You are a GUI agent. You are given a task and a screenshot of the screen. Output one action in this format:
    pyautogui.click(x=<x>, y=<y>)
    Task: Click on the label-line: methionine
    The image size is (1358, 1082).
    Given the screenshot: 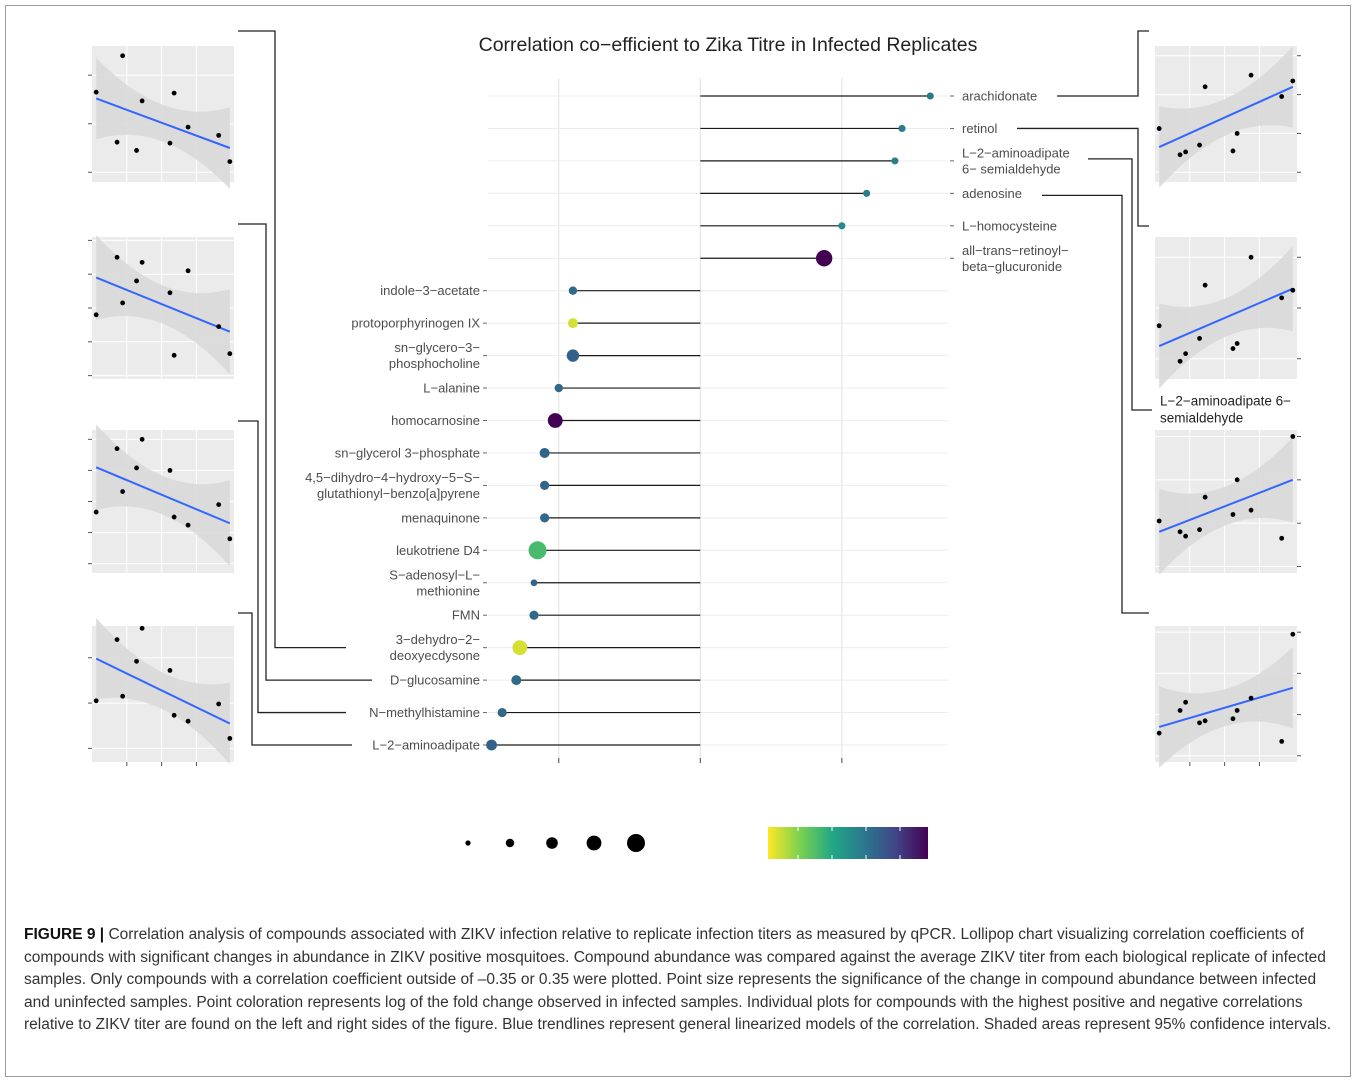 What is the action you would take?
    pyautogui.click(x=448, y=590)
    